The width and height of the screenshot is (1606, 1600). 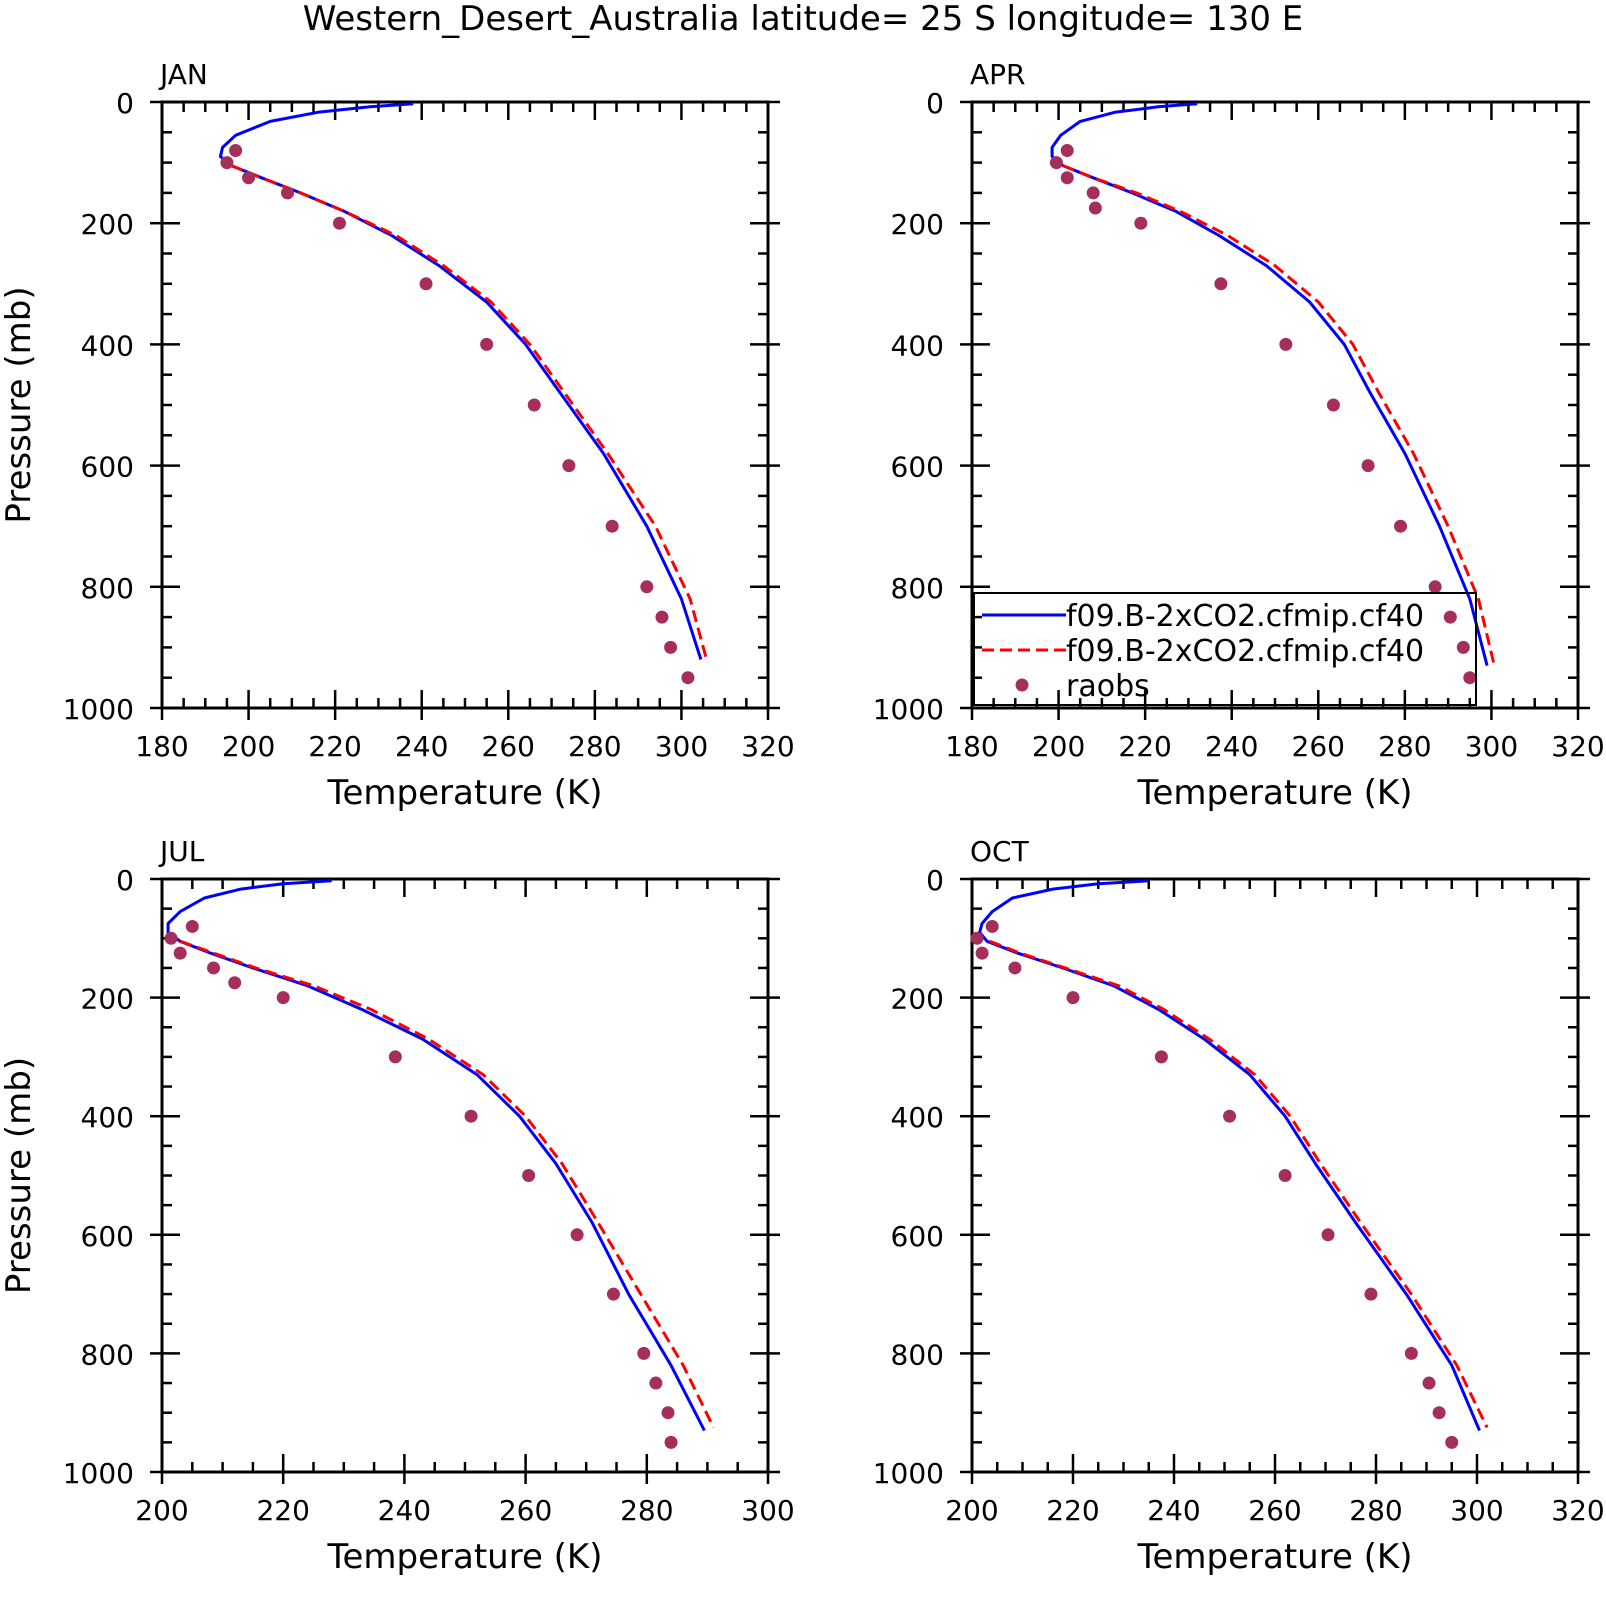 What do you see at coordinates (1108, 686) in the screenshot?
I see `legend-label: raobs` at bounding box center [1108, 686].